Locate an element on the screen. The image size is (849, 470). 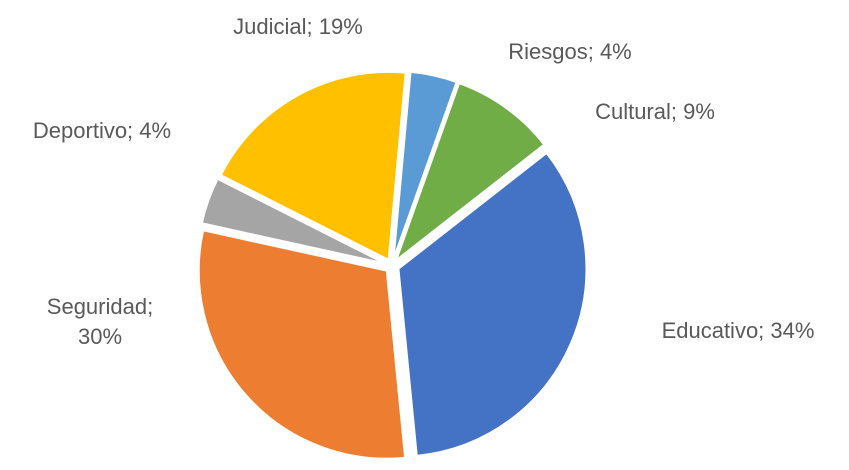
data-label: Judicial; 19% is located at coordinates (298, 26).